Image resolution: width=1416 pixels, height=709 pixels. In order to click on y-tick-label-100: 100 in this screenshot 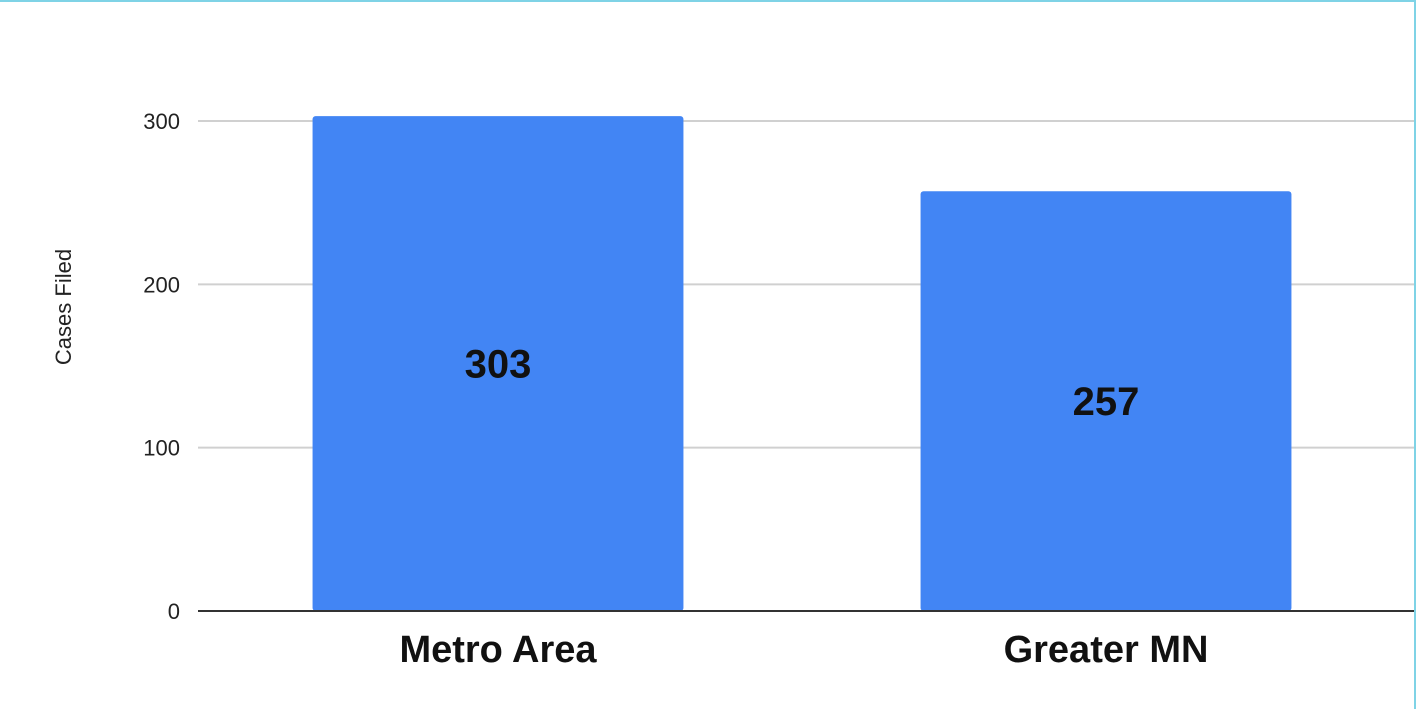, I will do `click(161, 448)`.